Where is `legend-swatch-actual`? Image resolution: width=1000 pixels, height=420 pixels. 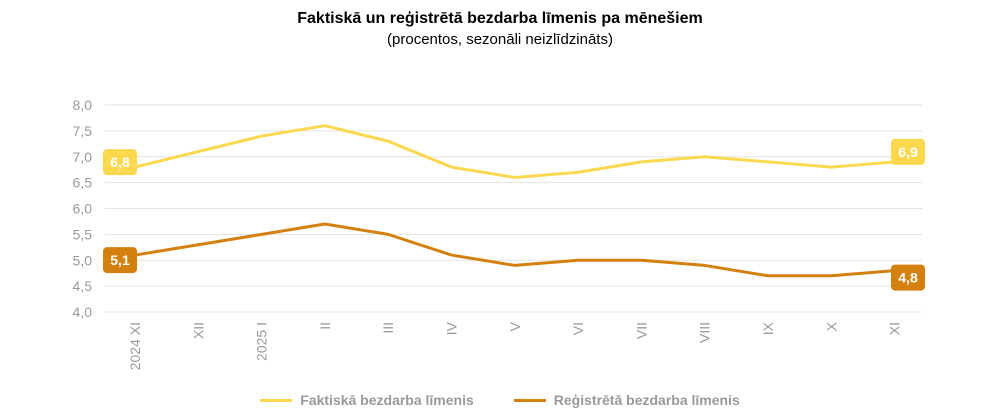
legend-swatch-actual is located at coordinates (276, 400).